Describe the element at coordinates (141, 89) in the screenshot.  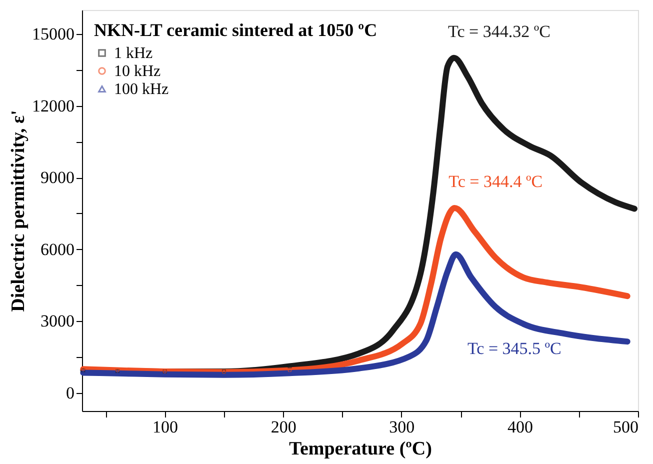
I see `legend-label: 100 kHz` at that location.